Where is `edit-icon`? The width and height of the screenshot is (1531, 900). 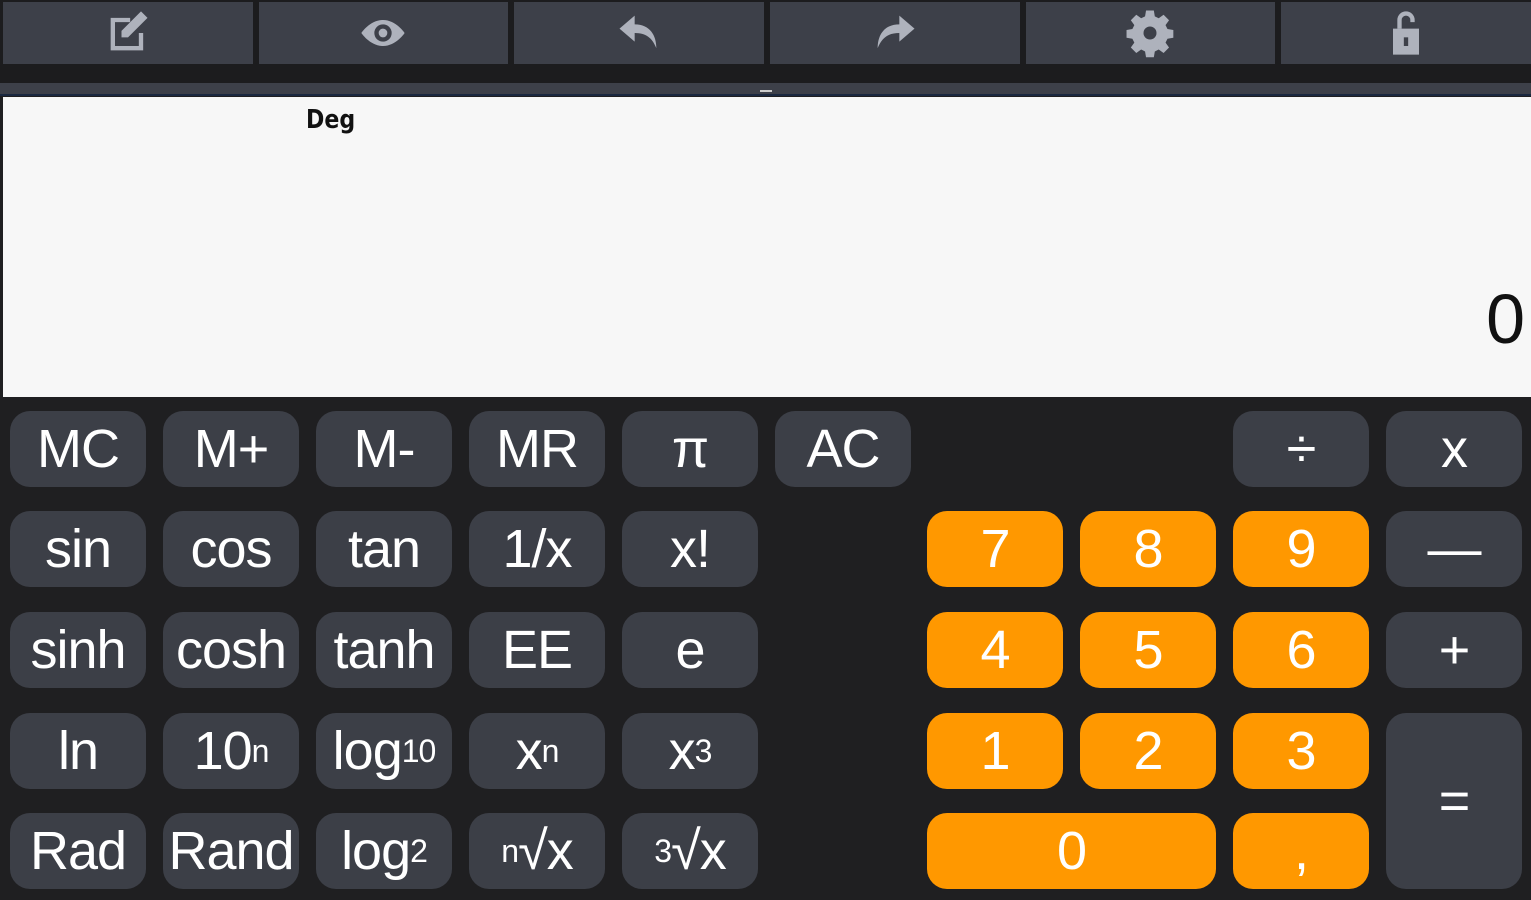 edit-icon is located at coordinates (129, 31).